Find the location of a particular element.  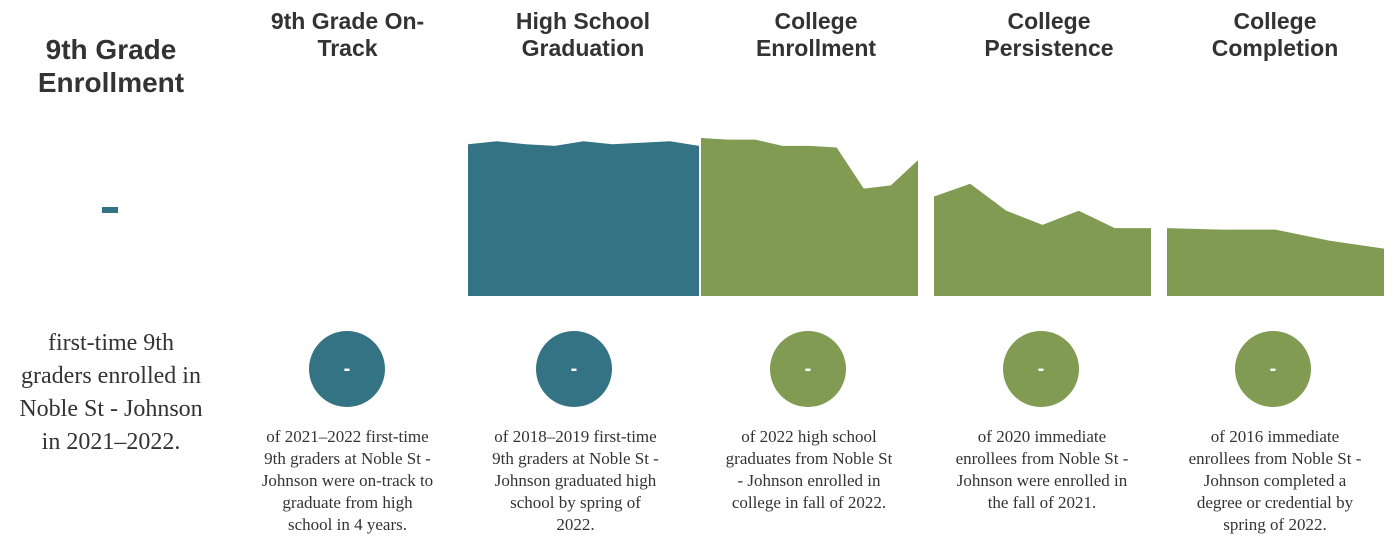

enrollment-desc-line: in 2021–2022. is located at coordinates (111, 442).